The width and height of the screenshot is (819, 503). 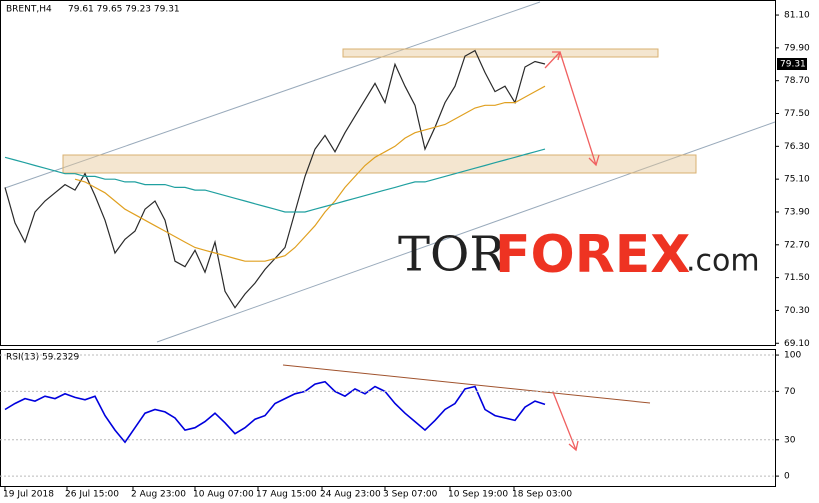 What do you see at coordinates (797, 180) in the screenshot?
I see `y-tick-label: 75.10` at bounding box center [797, 180].